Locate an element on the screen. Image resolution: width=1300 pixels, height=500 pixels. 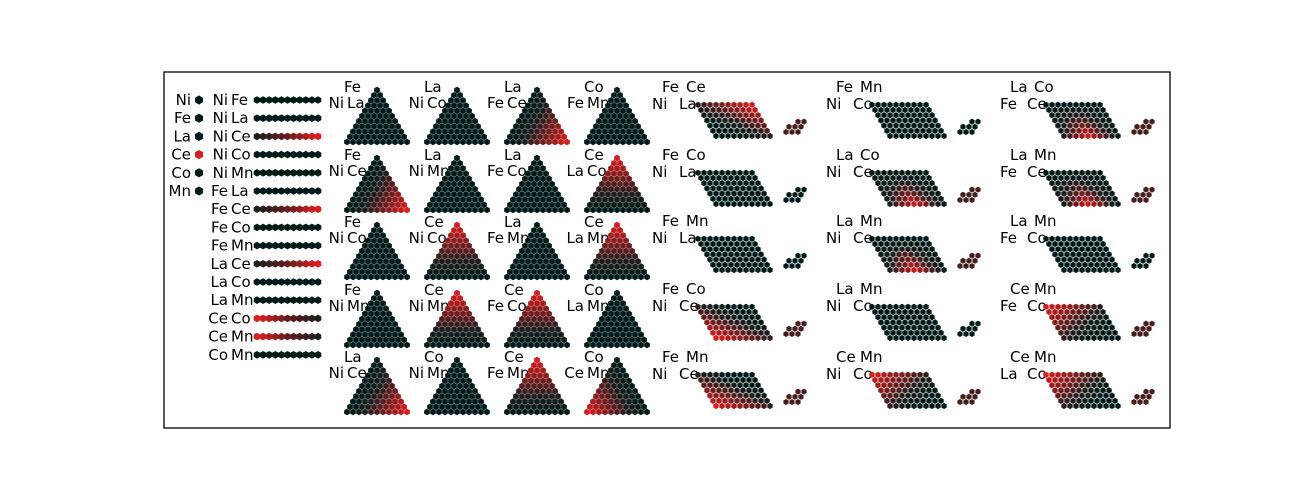
binary-label-a: Fe is located at coordinates (219, 191).